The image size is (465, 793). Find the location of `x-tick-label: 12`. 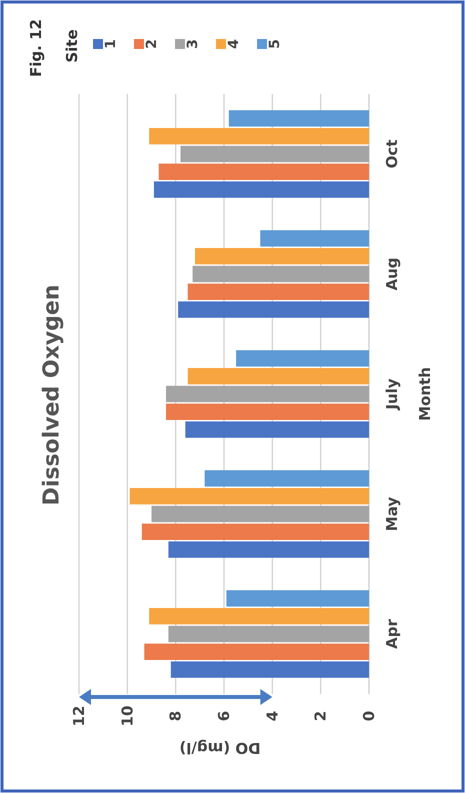

x-tick-label: 12 is located at coordinates (79, 716).